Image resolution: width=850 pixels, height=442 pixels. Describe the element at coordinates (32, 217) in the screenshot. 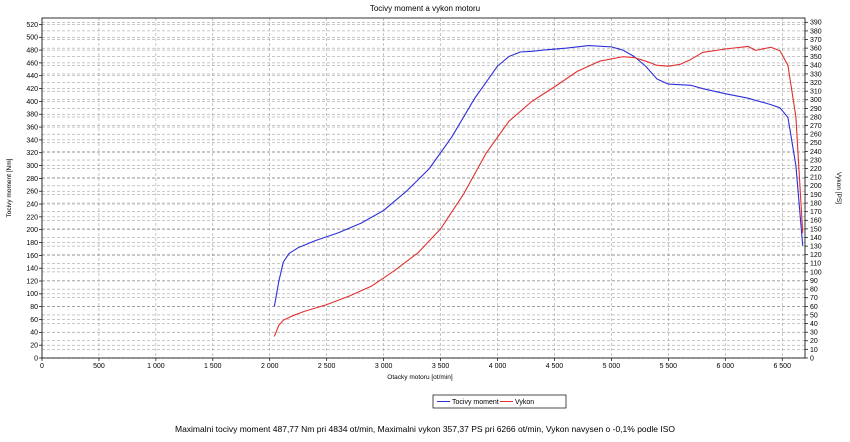

I see `y-tick-label: 220` at that location.